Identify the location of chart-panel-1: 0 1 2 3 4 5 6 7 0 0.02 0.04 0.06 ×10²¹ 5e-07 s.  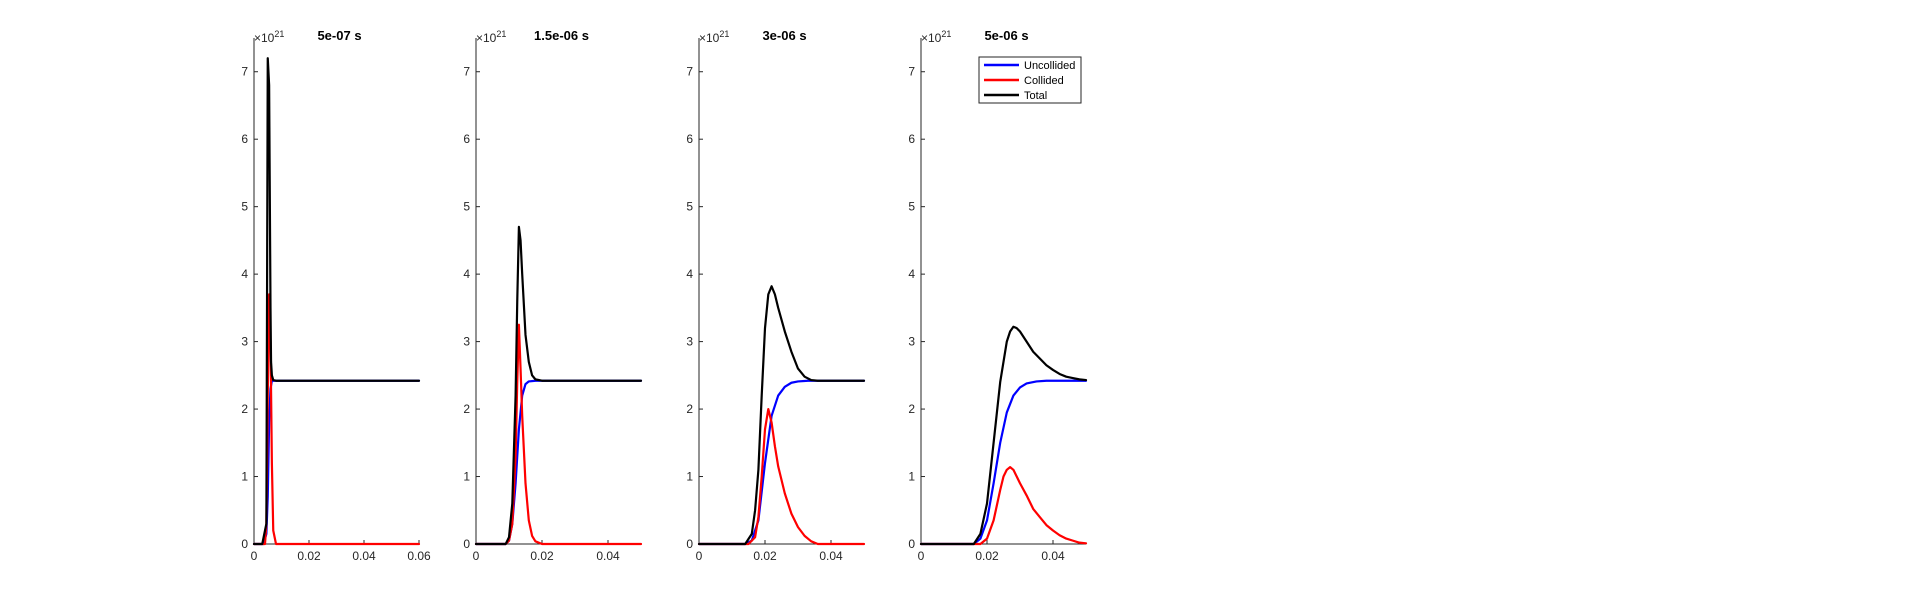
(336, 295).